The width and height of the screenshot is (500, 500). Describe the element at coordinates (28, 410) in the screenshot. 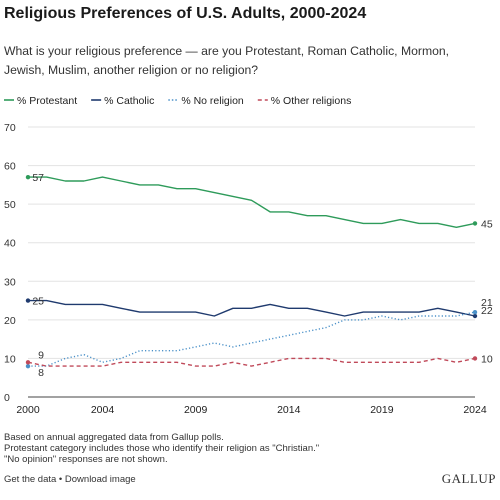

I see `x-tick-label-2000: 2000` at that location.